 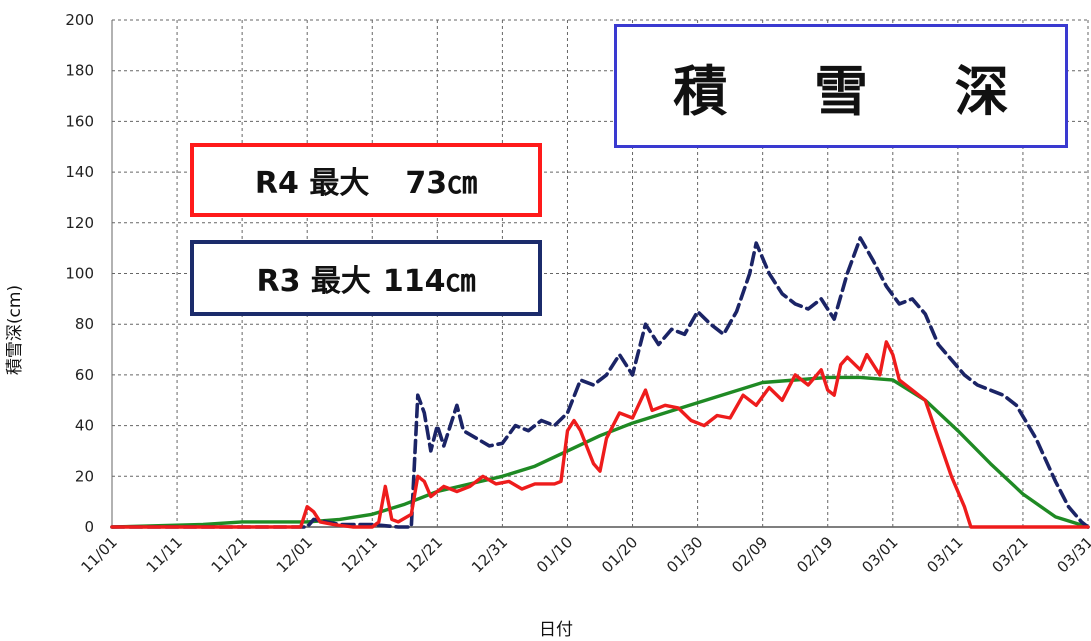 What do you see at coordinates (554, 554) in the screenshot?
I see `x-tick-label: 01/10` at bounding box center [554, 554].